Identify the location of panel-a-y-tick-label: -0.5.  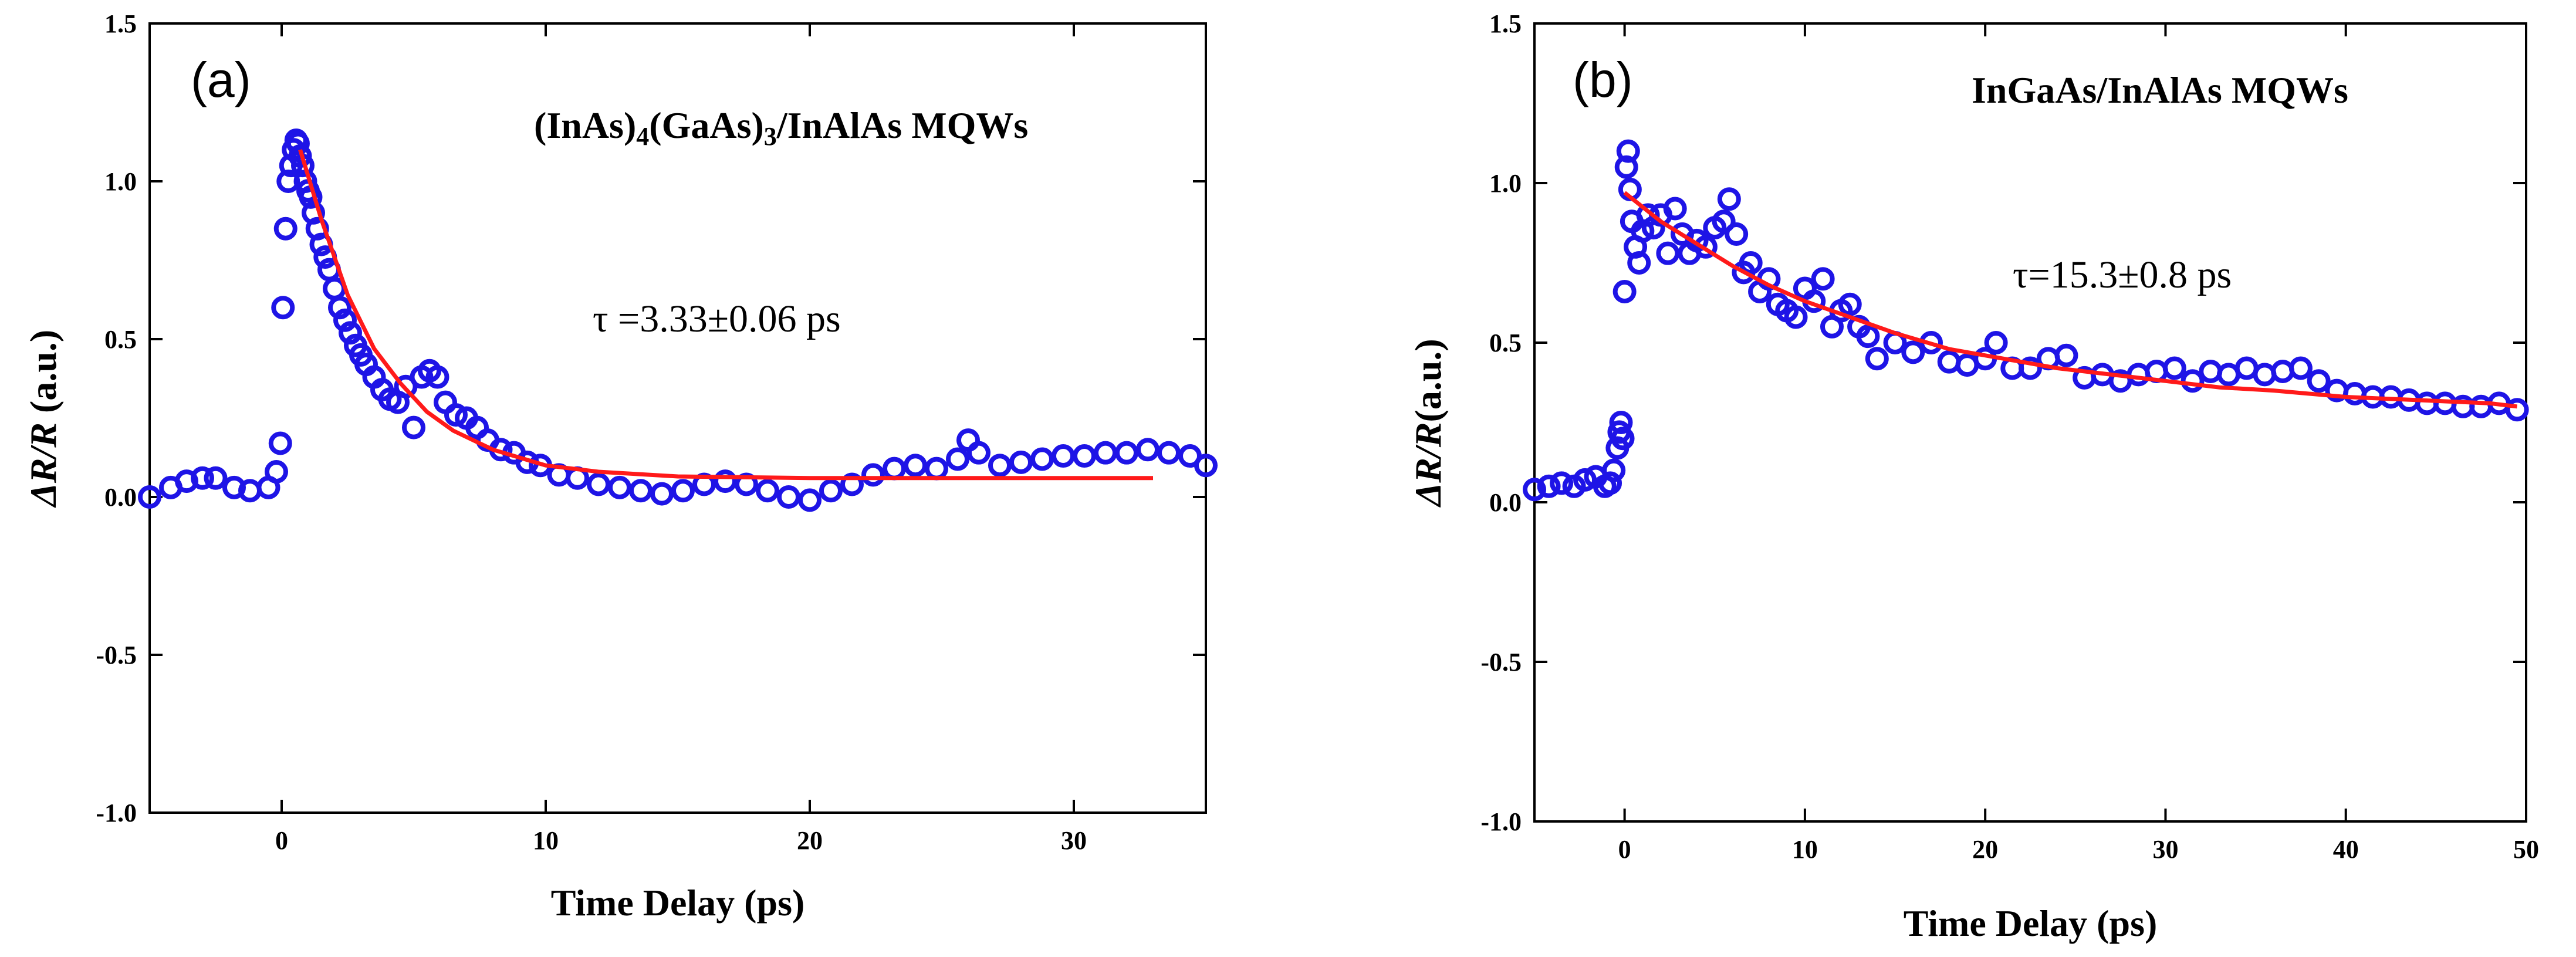
(116, 655).